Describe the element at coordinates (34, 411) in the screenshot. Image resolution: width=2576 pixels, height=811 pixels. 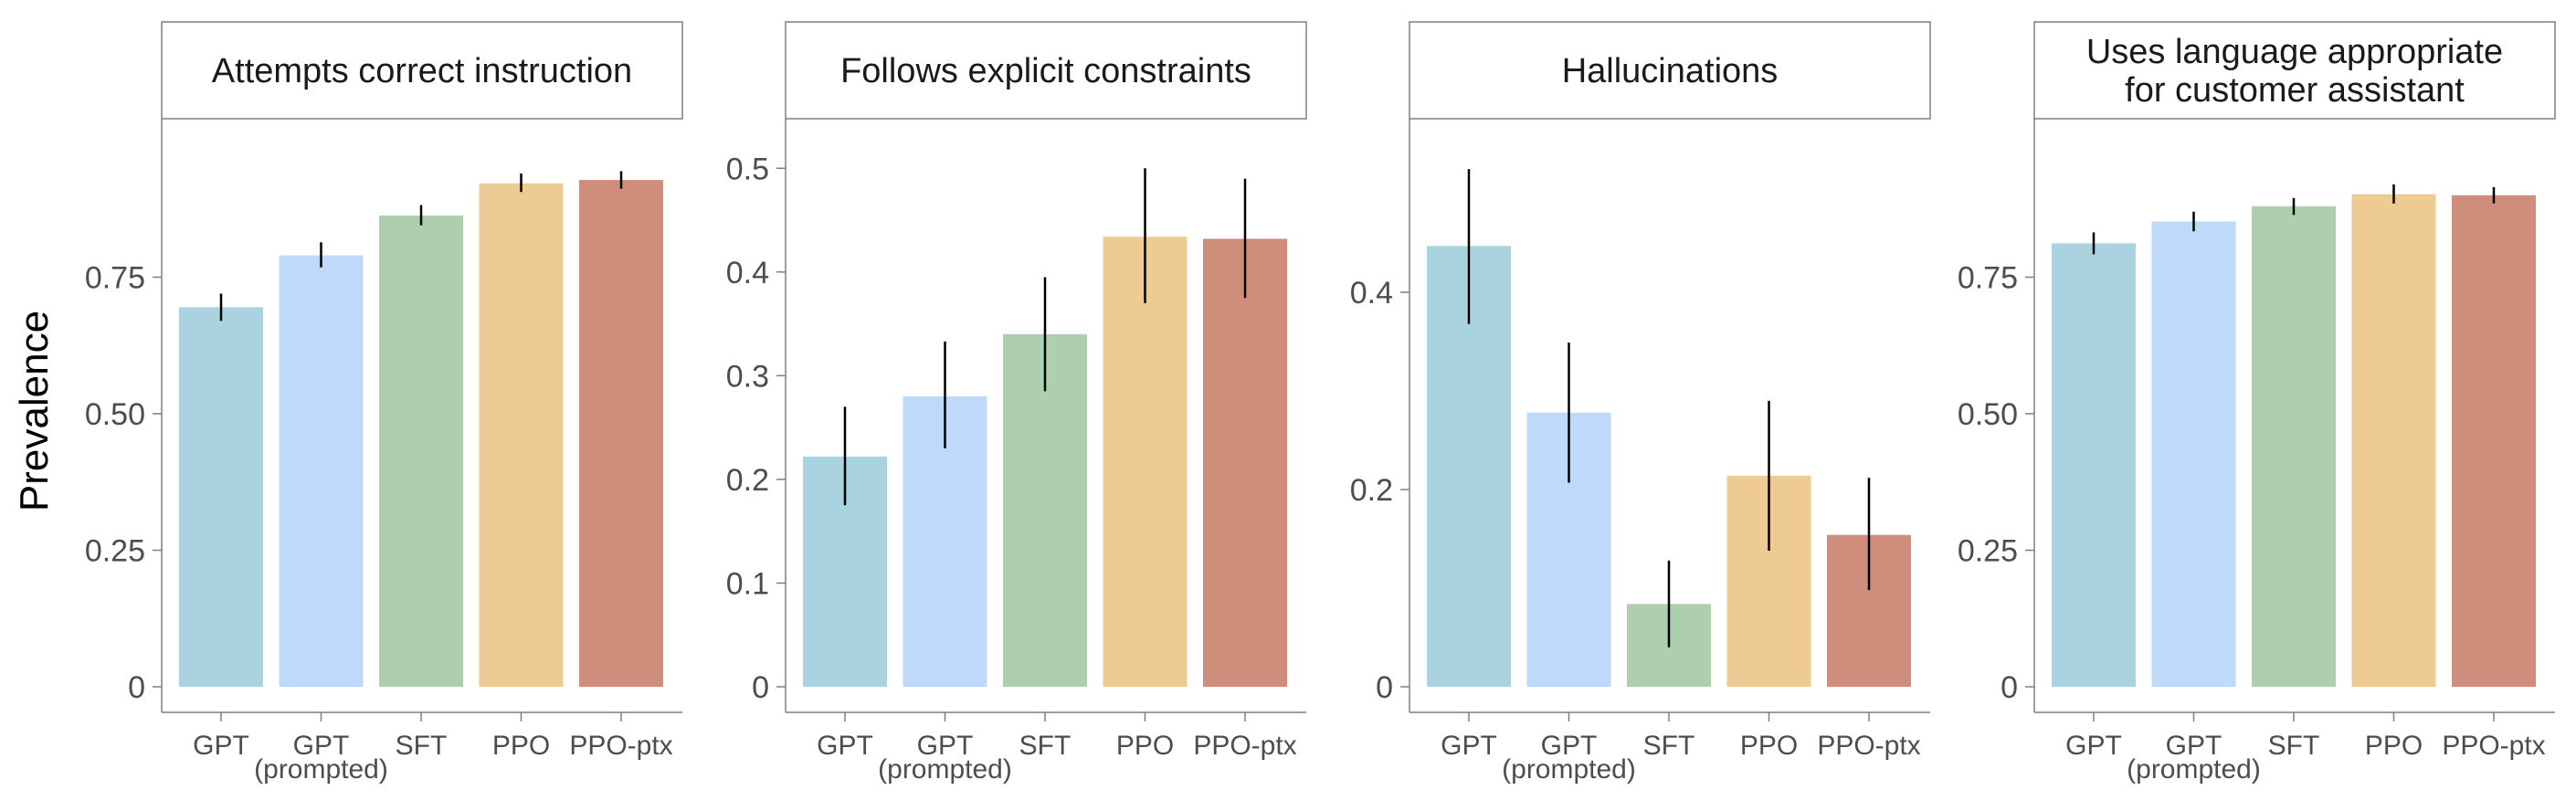
I see `y-axis-label: Prevalence` at that location.